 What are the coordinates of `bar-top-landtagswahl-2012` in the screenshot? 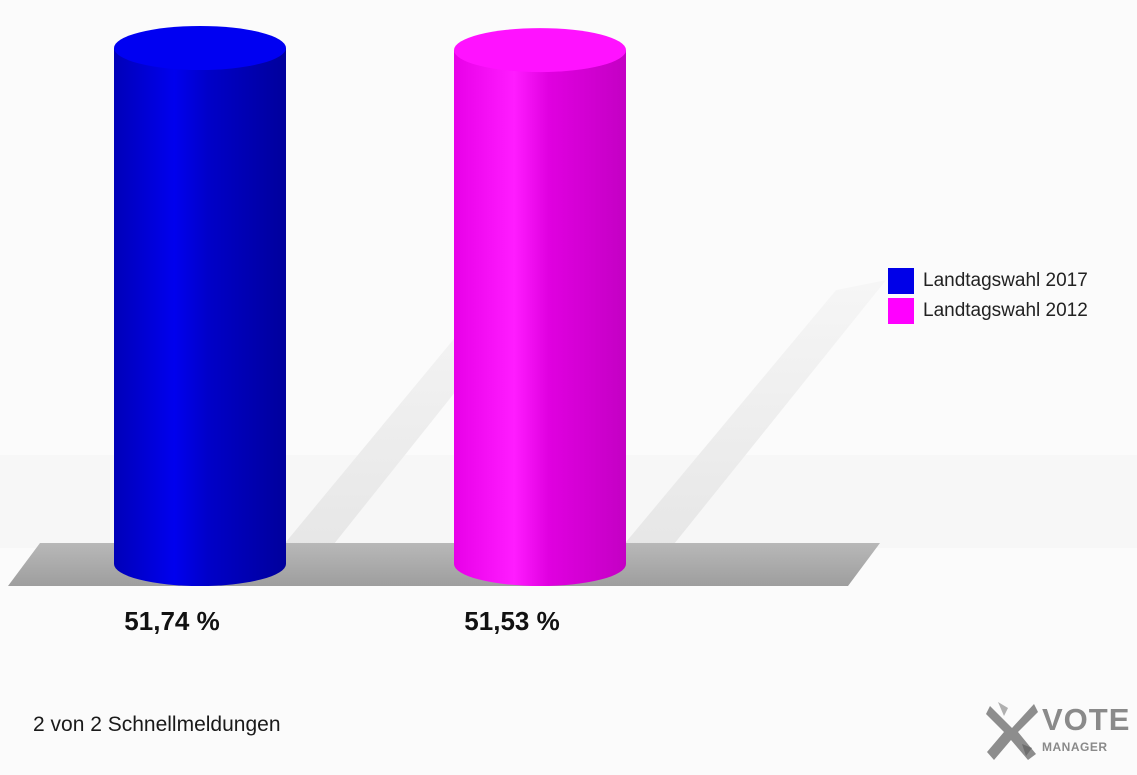 It's located at (540, 50).